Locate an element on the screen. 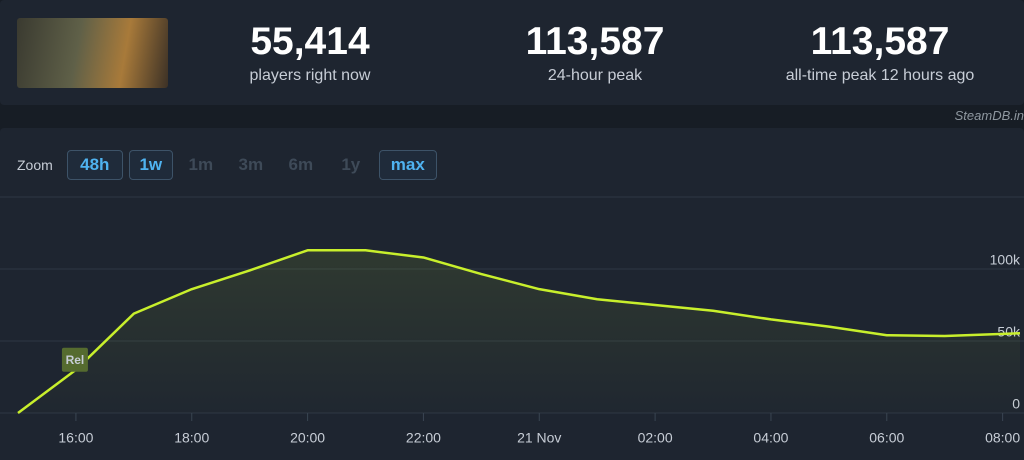  credit: SteamDB.in is located at coordinates (989, 115).